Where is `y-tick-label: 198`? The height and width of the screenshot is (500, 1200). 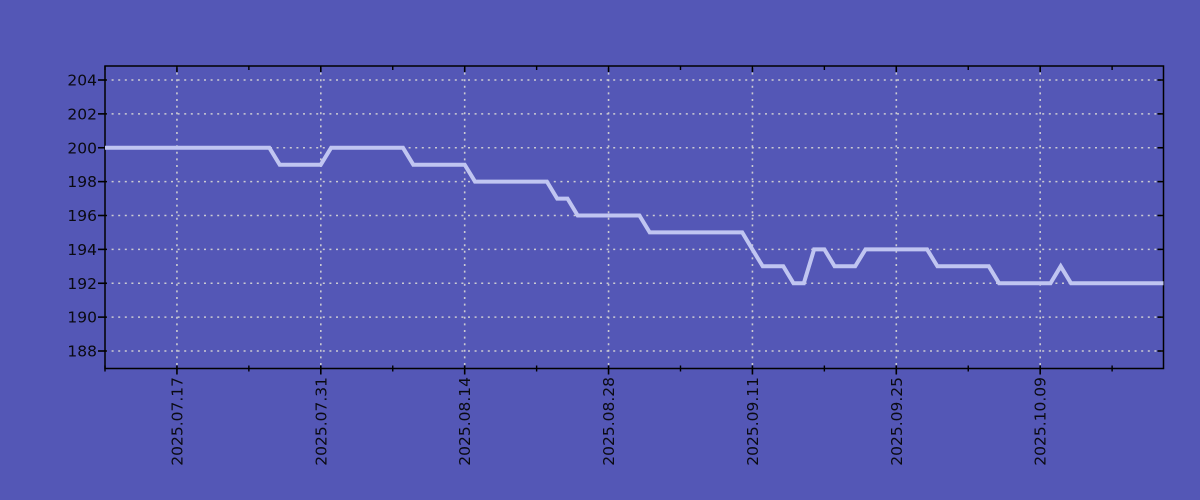 y-tick-label: 198 is located at coordinates (82, 182).